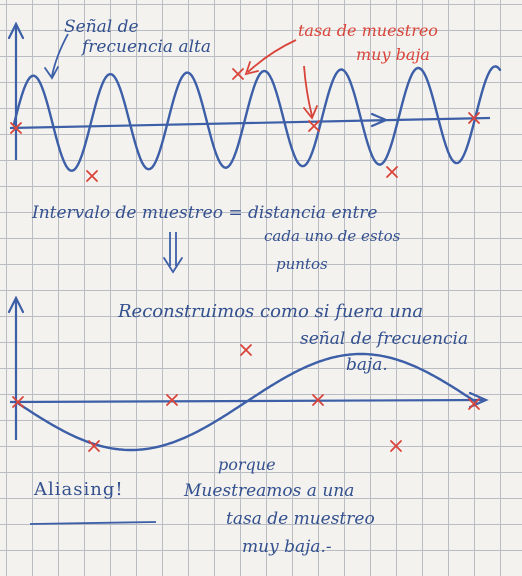  What do you see at coordinates (300, 519) in the screenshot?
I see `porque-text-line3: tasa de muestreo` at bounding box center [300, 519].